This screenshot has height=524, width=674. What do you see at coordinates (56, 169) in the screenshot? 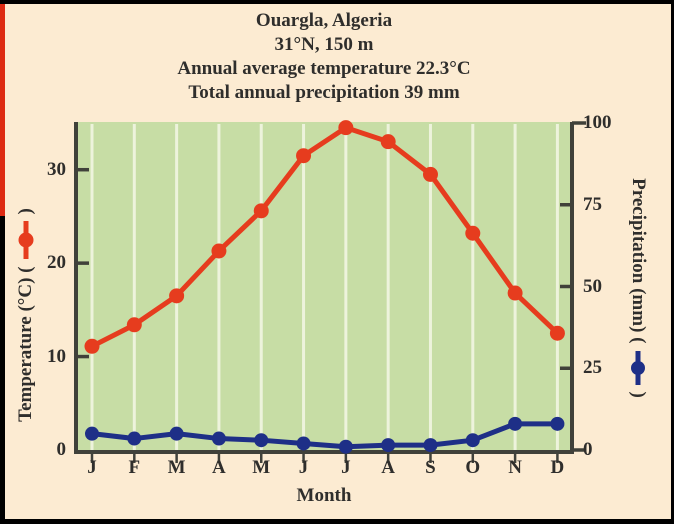
I see `left-axis-tick-label: 30` at bounding box center [56, 169].